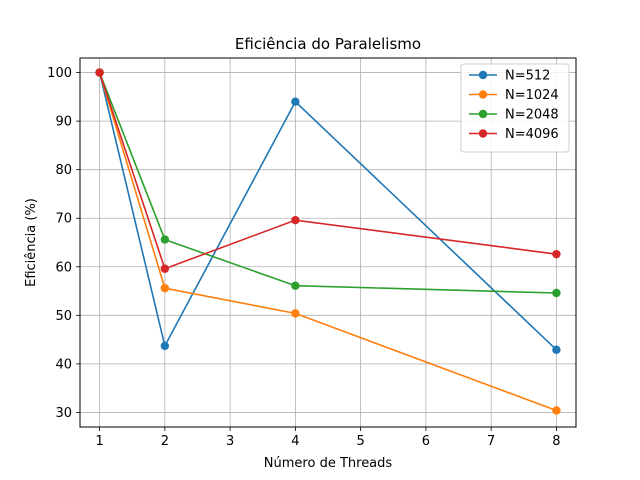  What do you see at coordinates (63, 316) in the screenshot?
I see `y-tick-label: 50` at bounding box center [63, 316].